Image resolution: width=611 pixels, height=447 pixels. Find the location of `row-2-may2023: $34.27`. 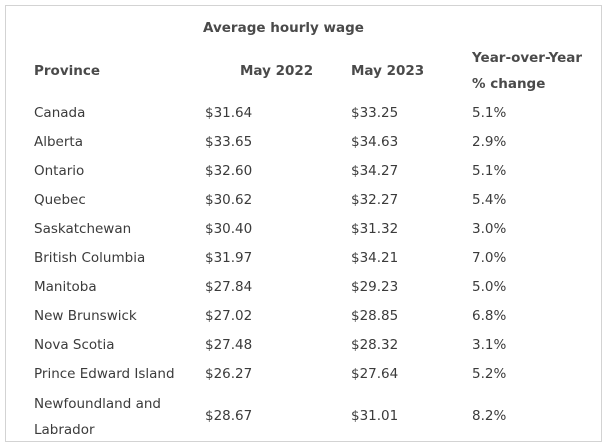

row-2-may2023: $34.27 is located at coordinates (375, 171).